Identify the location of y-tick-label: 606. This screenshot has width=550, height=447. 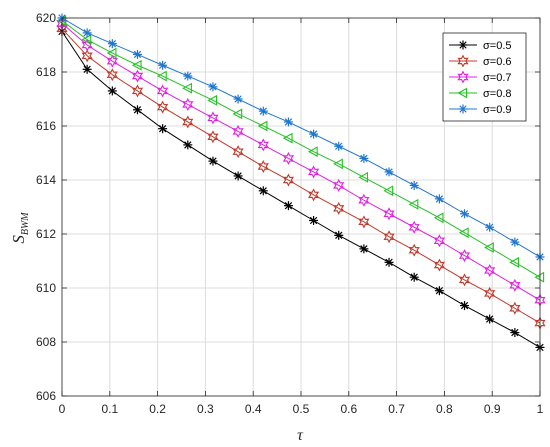
(46, 396).